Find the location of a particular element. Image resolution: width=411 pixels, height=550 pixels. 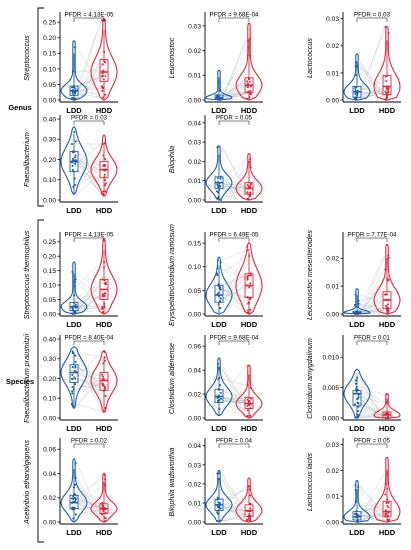

y-tick-label: 0.40 is located at coordinates (49, 339).